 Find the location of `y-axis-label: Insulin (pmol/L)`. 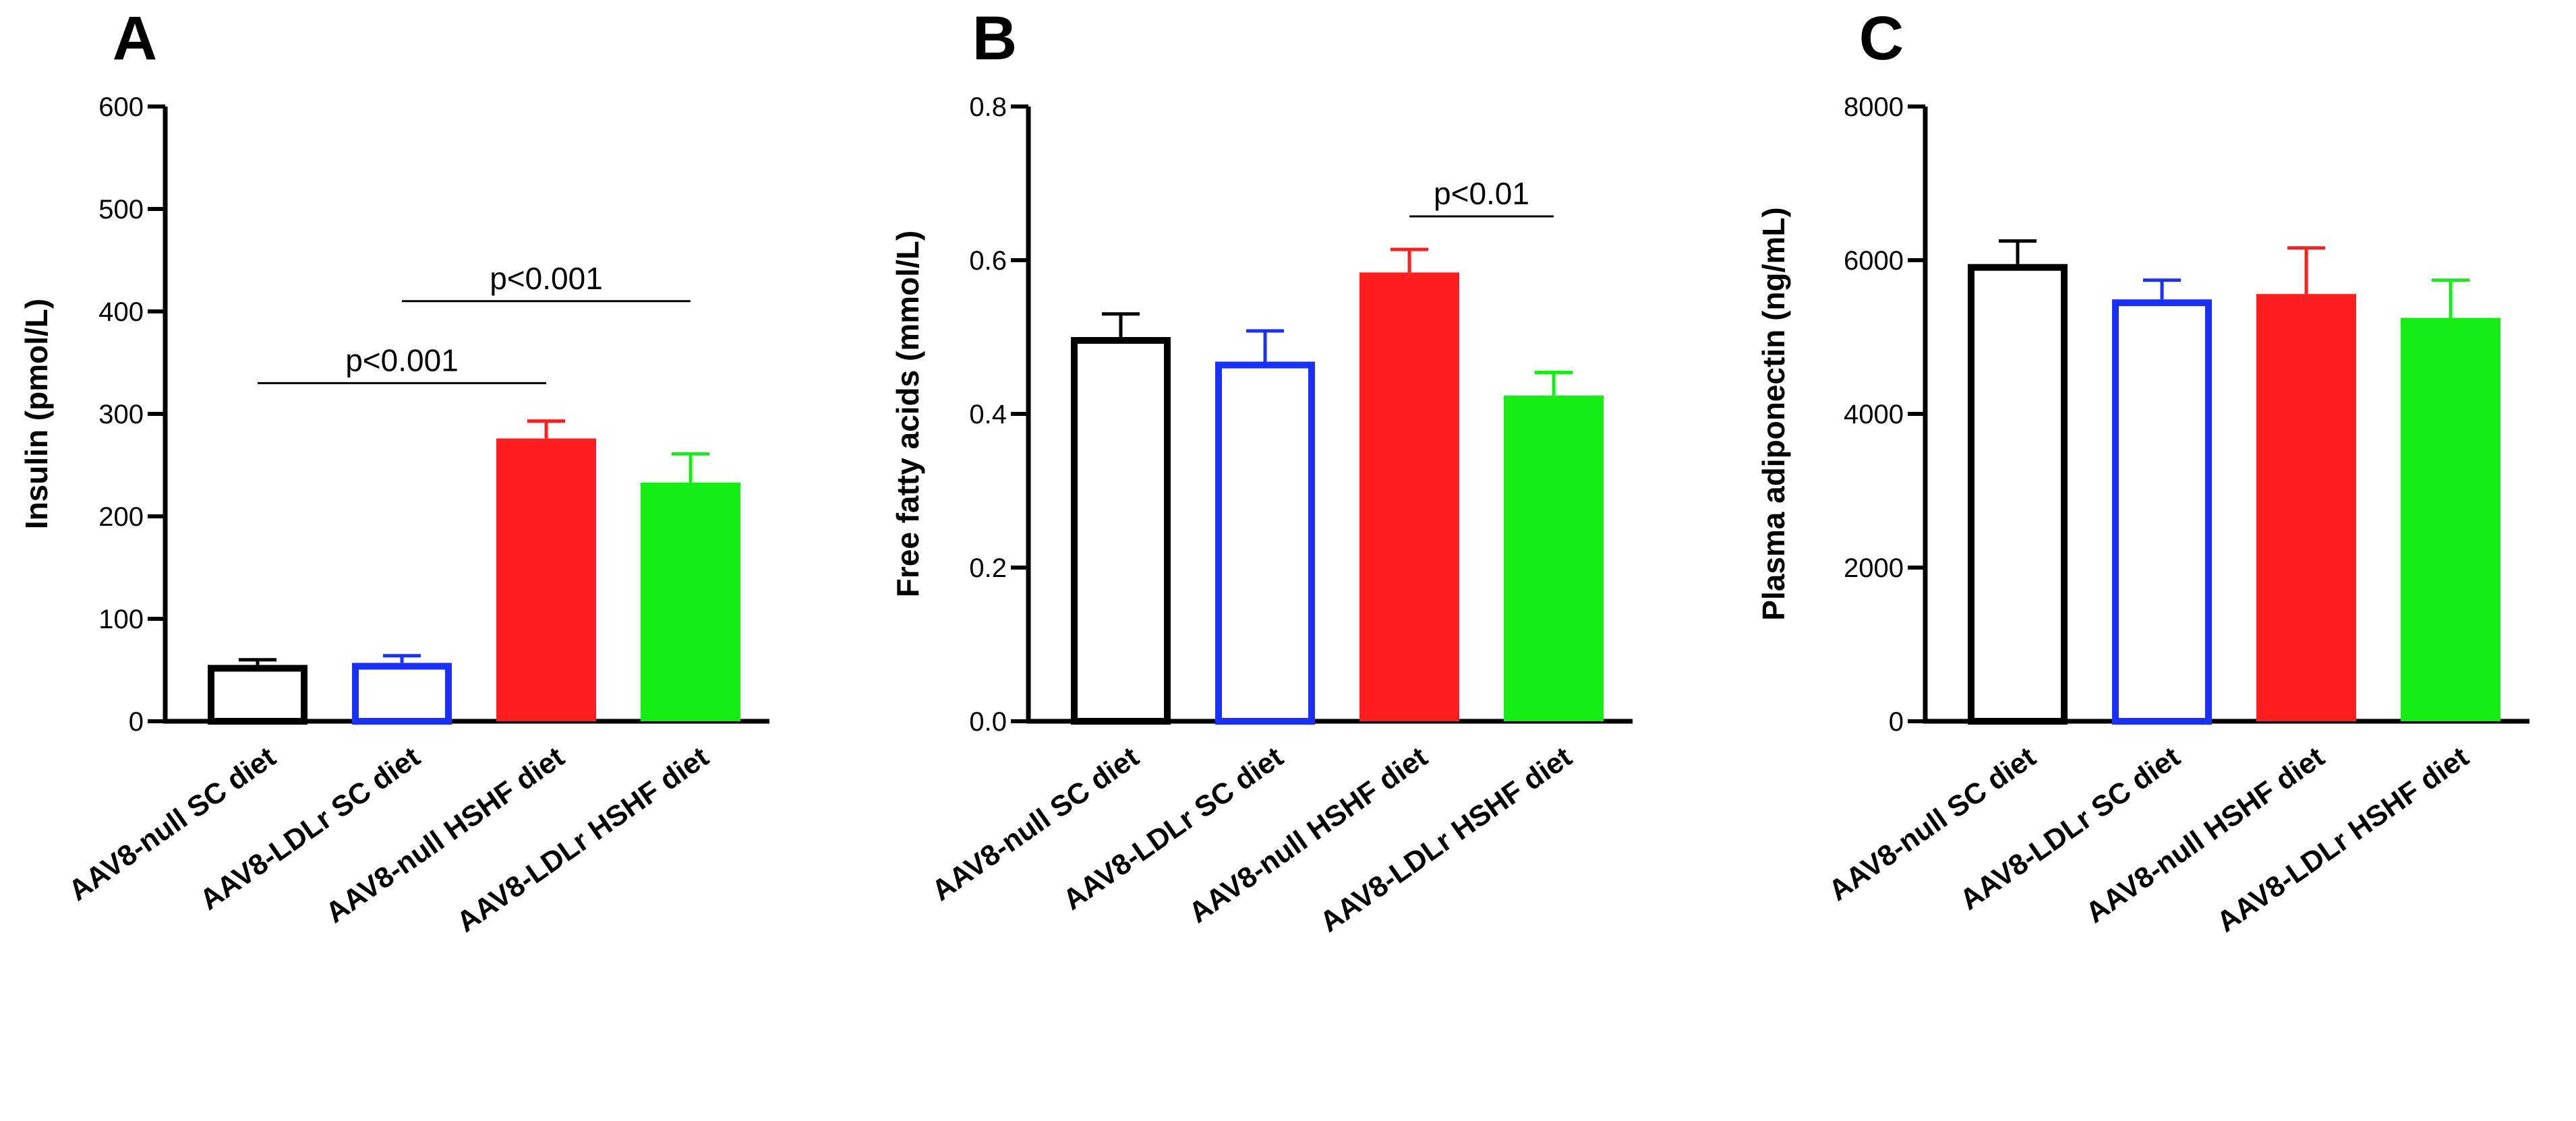

y-axis-label: Insulin (pmol/L) is located at coordinates (37, 414).